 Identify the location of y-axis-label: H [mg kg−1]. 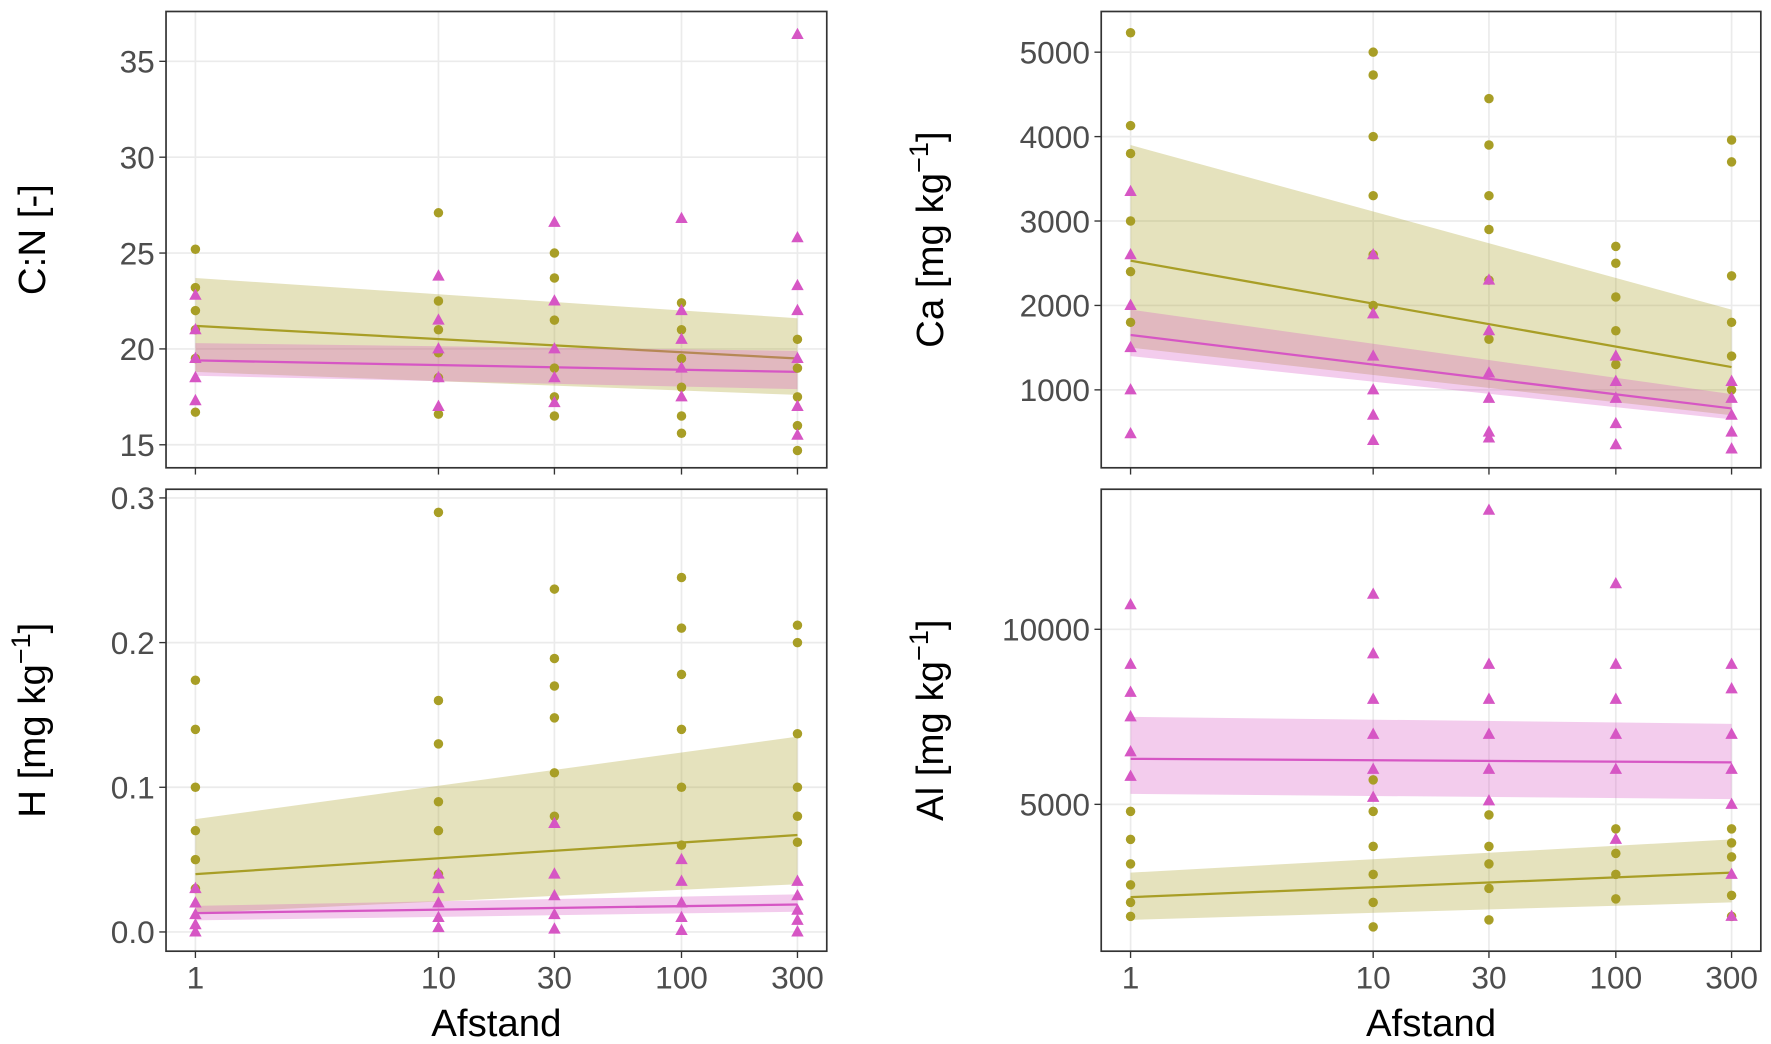
(30, 720).